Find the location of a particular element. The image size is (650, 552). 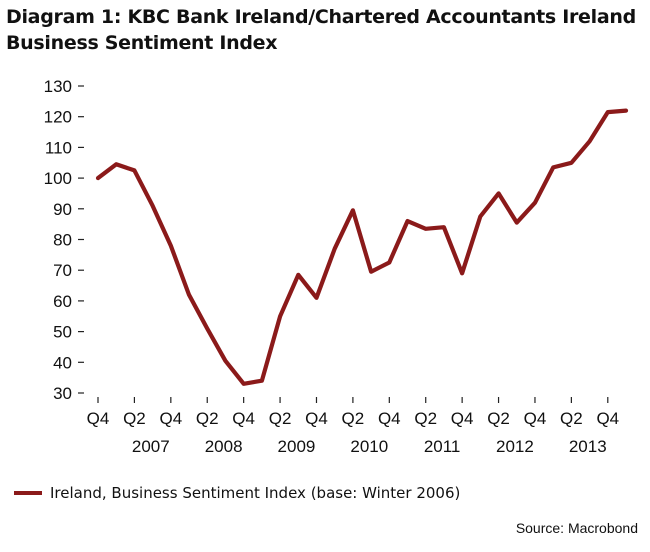

x-year-label: 2012 is located at coordinates (515, 446).